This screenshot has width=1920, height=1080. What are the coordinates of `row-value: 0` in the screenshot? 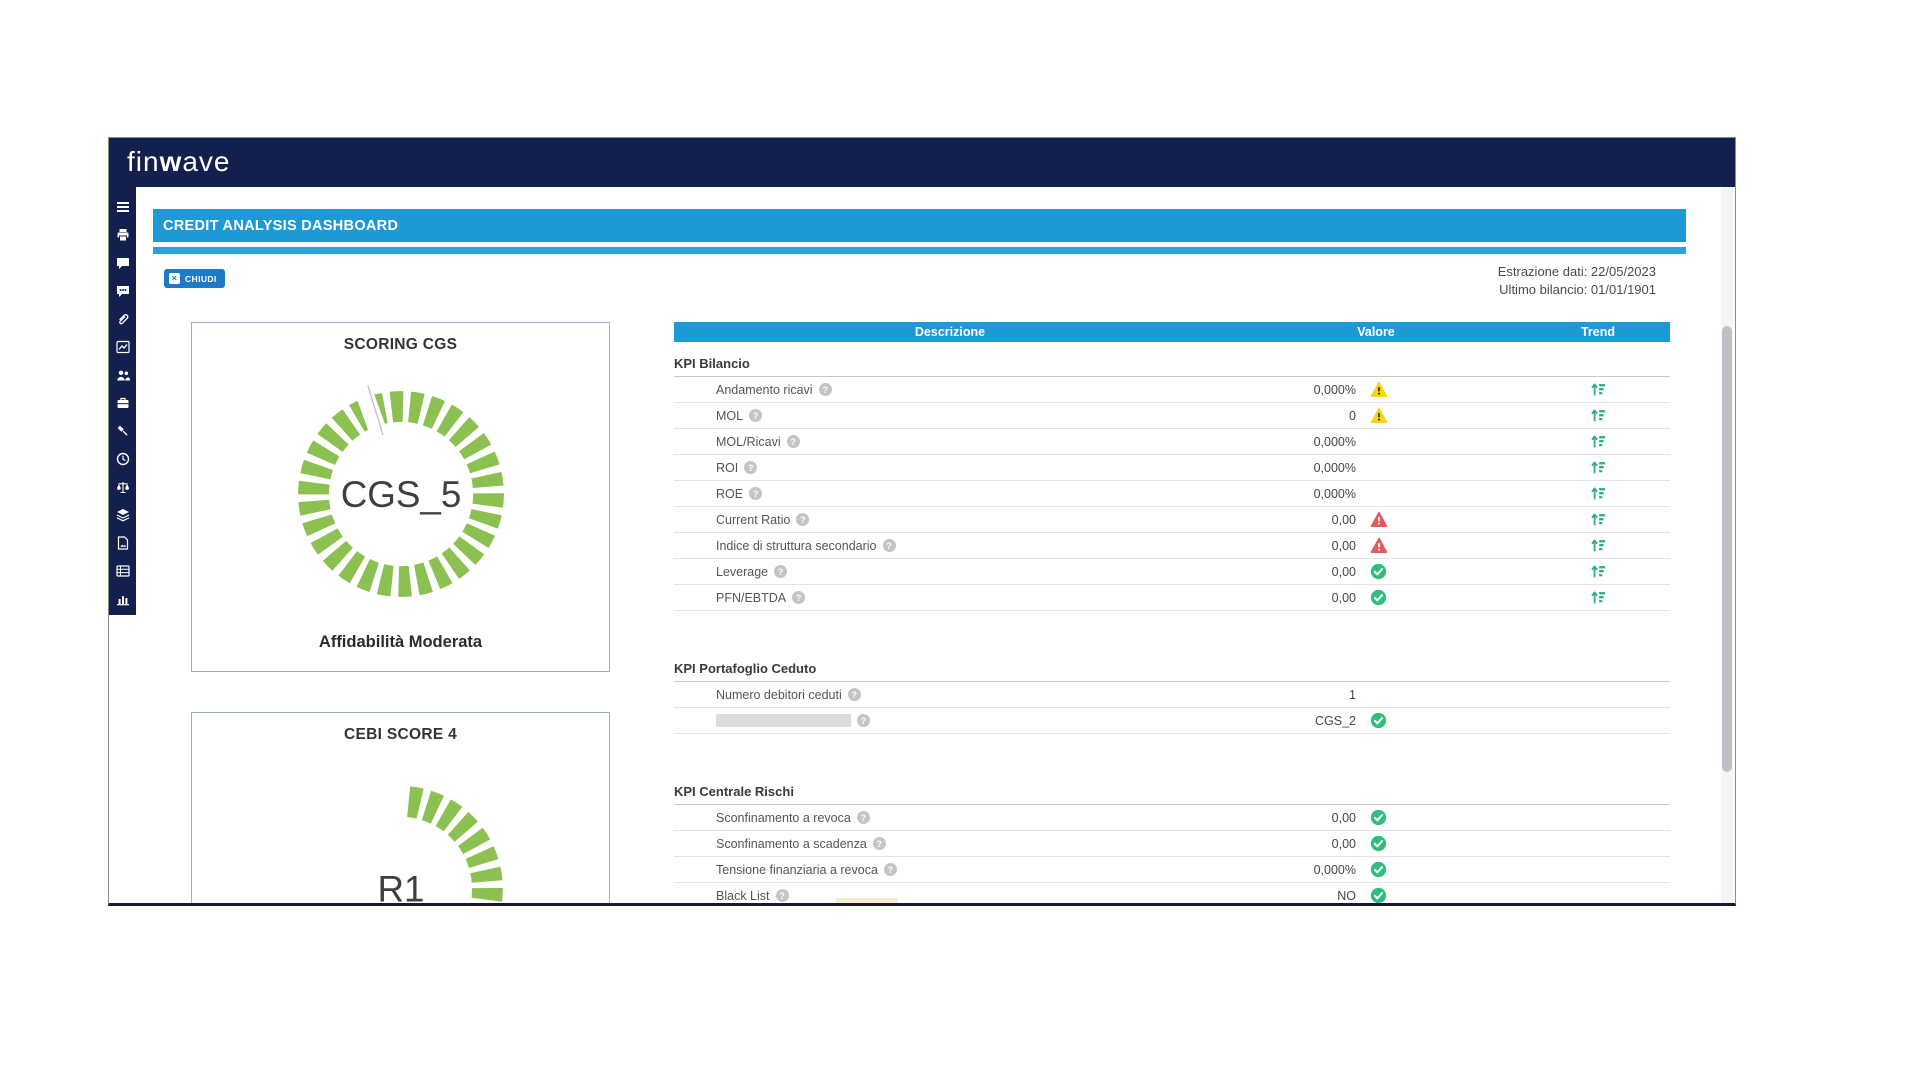 It's located at (1352, 415).